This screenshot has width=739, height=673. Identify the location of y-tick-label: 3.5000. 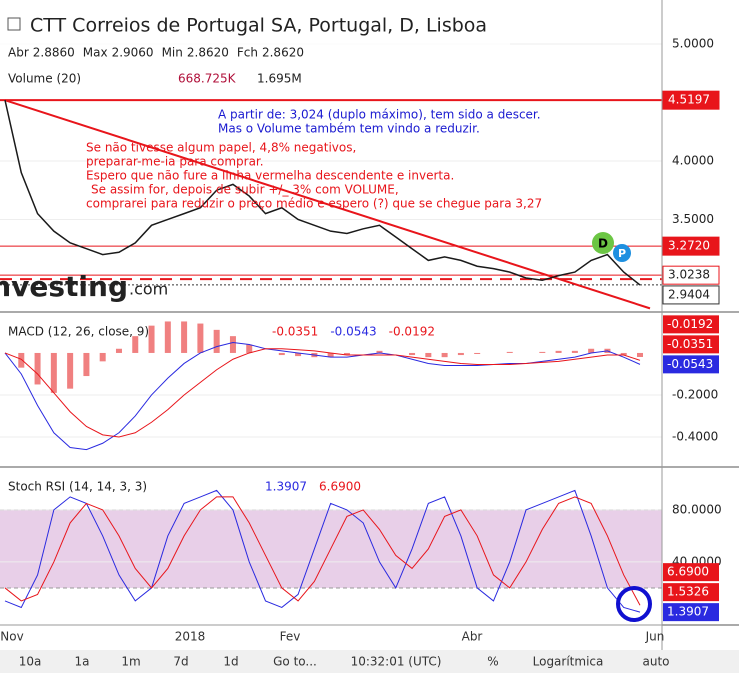
(693, 219).